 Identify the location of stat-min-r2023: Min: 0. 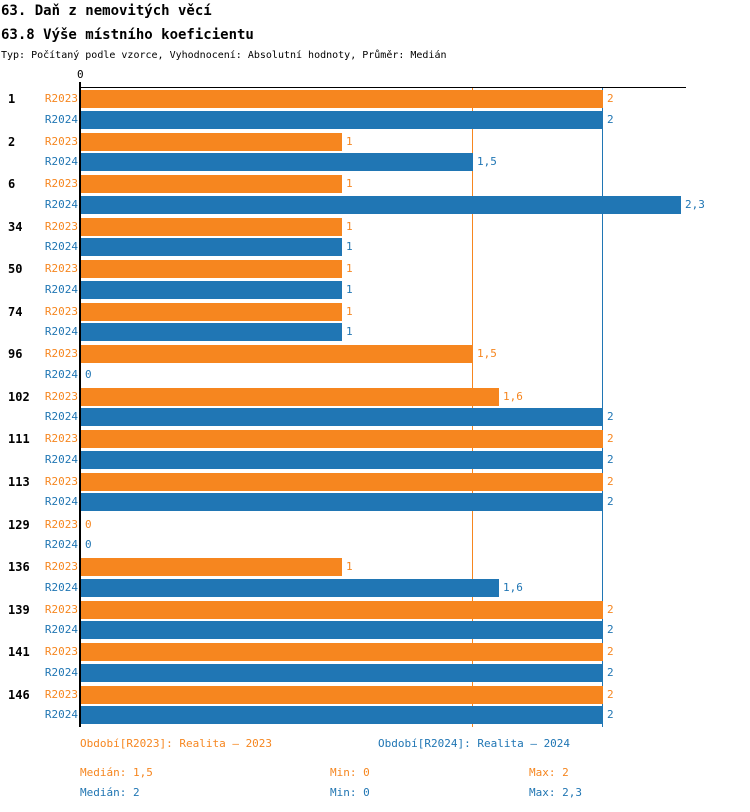
(350, 772).